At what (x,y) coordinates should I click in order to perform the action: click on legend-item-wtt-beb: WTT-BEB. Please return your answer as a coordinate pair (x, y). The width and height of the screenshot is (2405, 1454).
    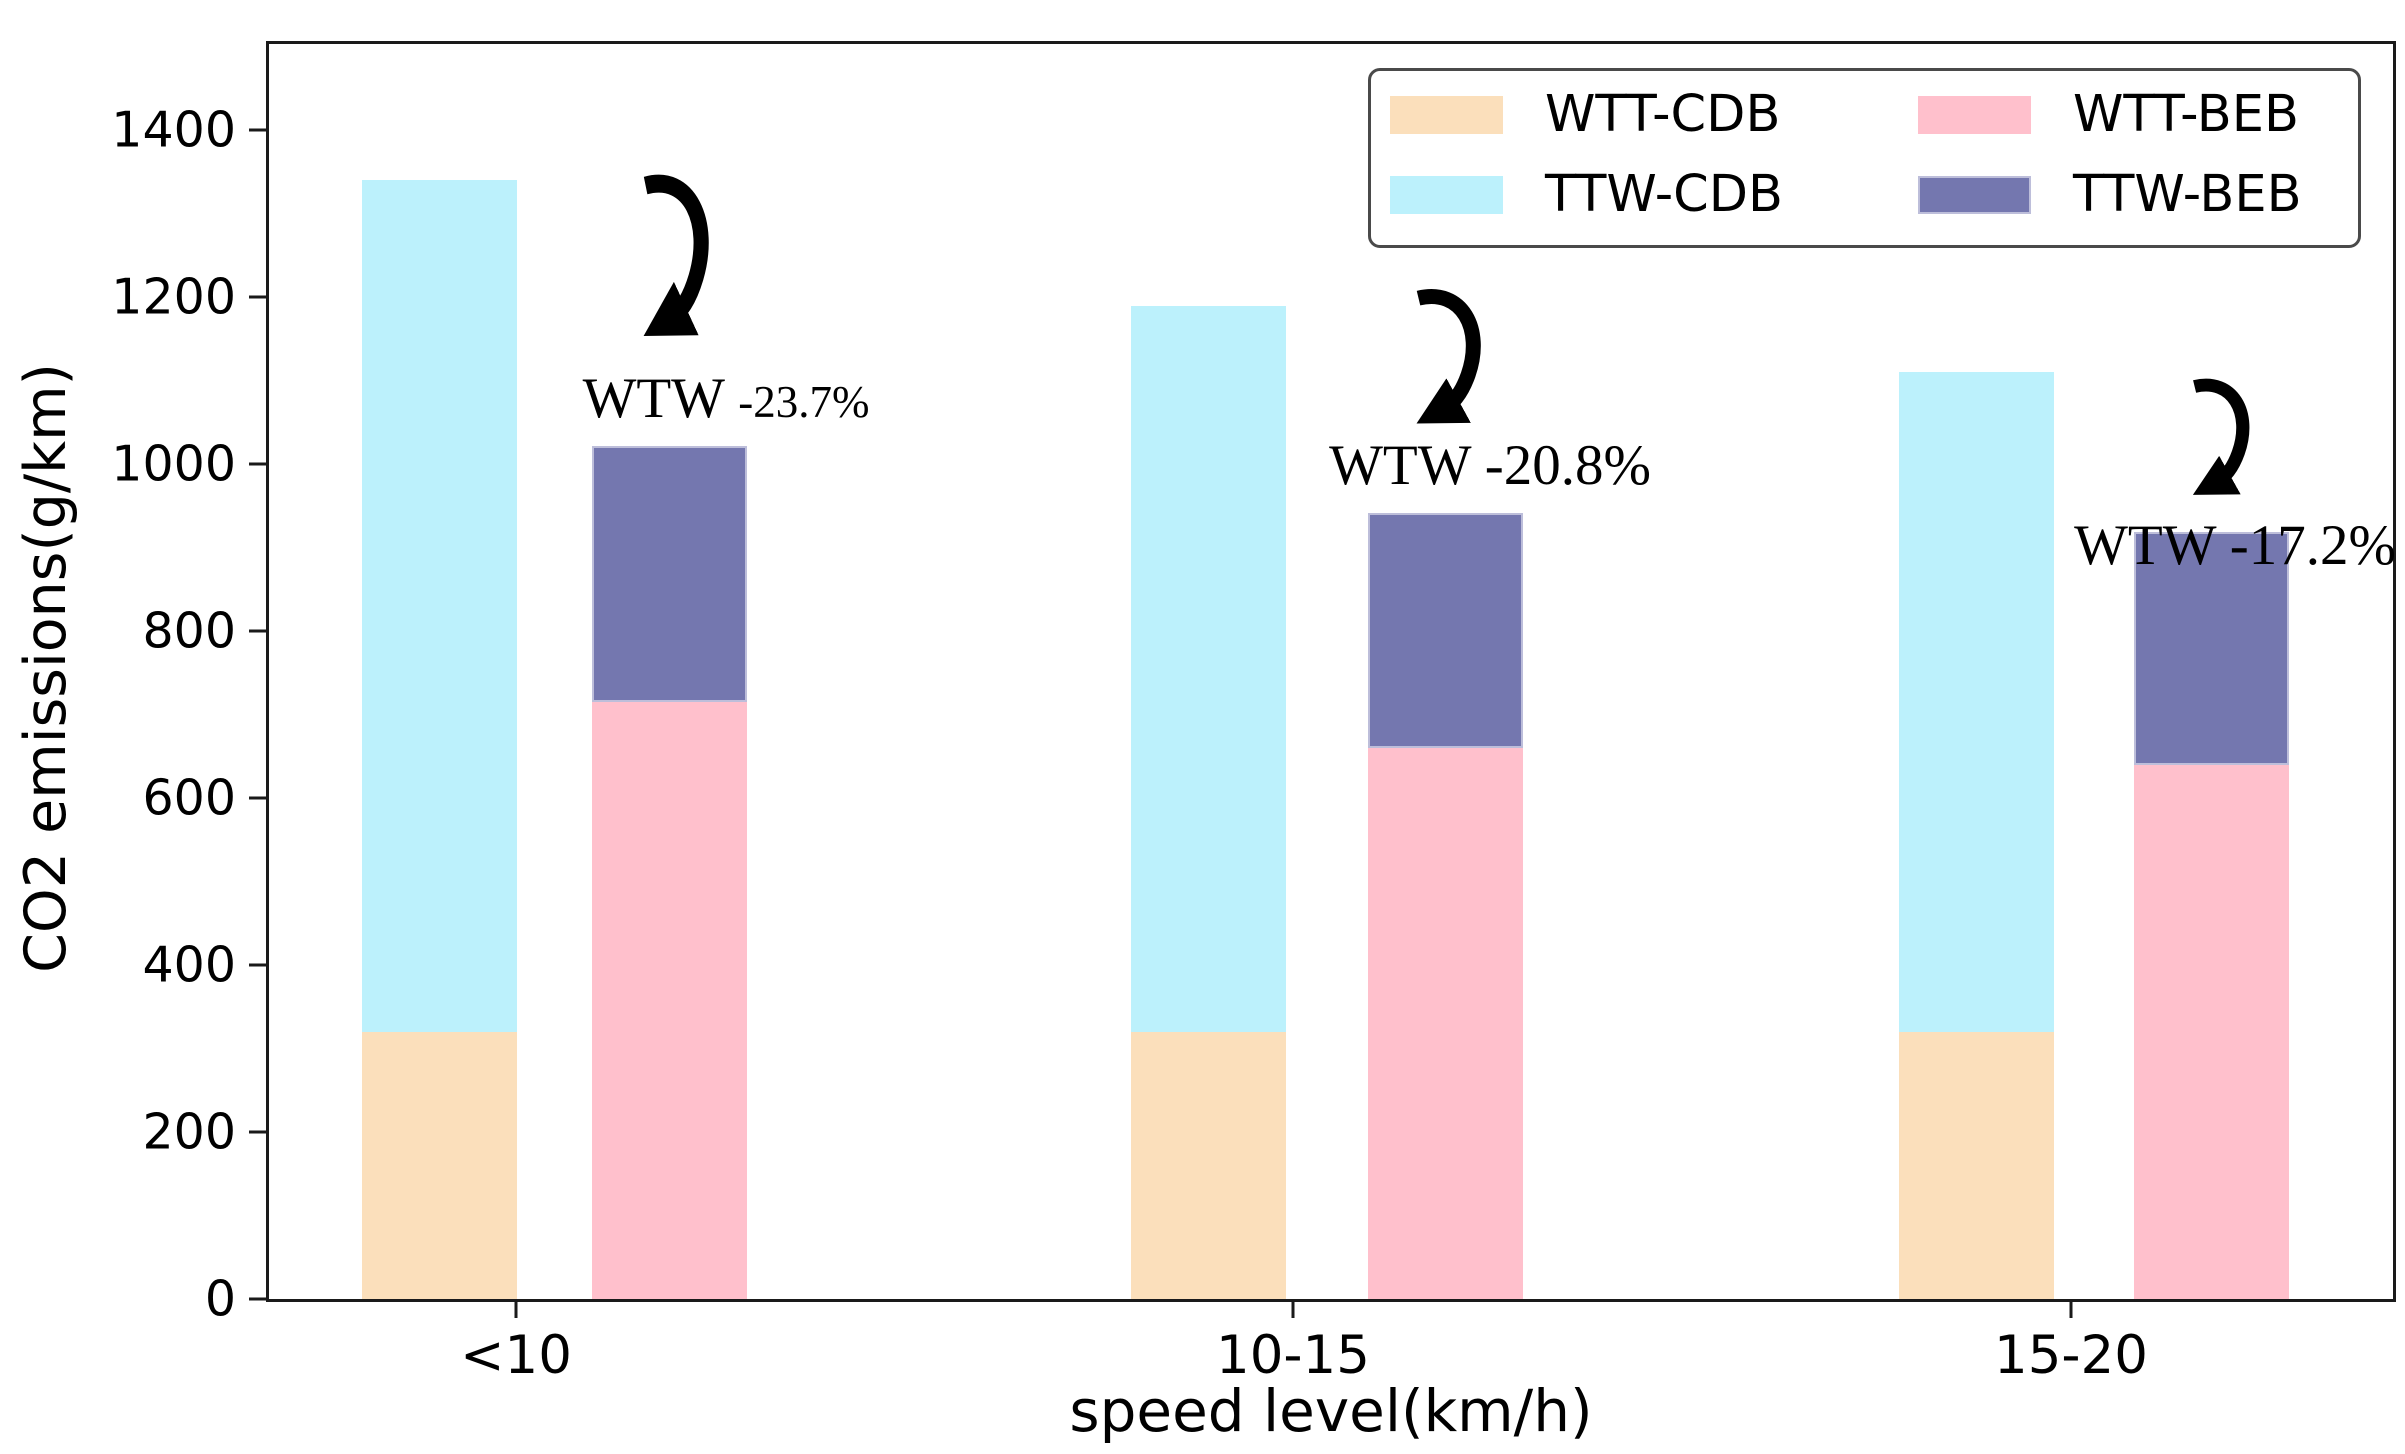
    Looking at the image, I should click on (2138, 114).